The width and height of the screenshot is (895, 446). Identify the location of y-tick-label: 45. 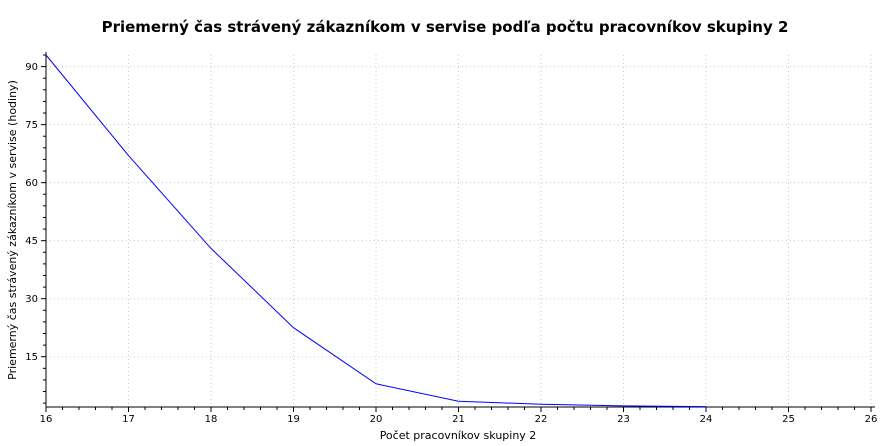
(31, 241).